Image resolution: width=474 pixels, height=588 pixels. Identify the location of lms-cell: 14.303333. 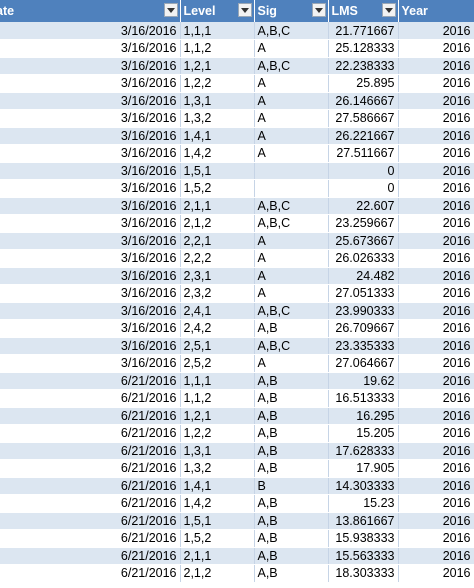
(363, 486).